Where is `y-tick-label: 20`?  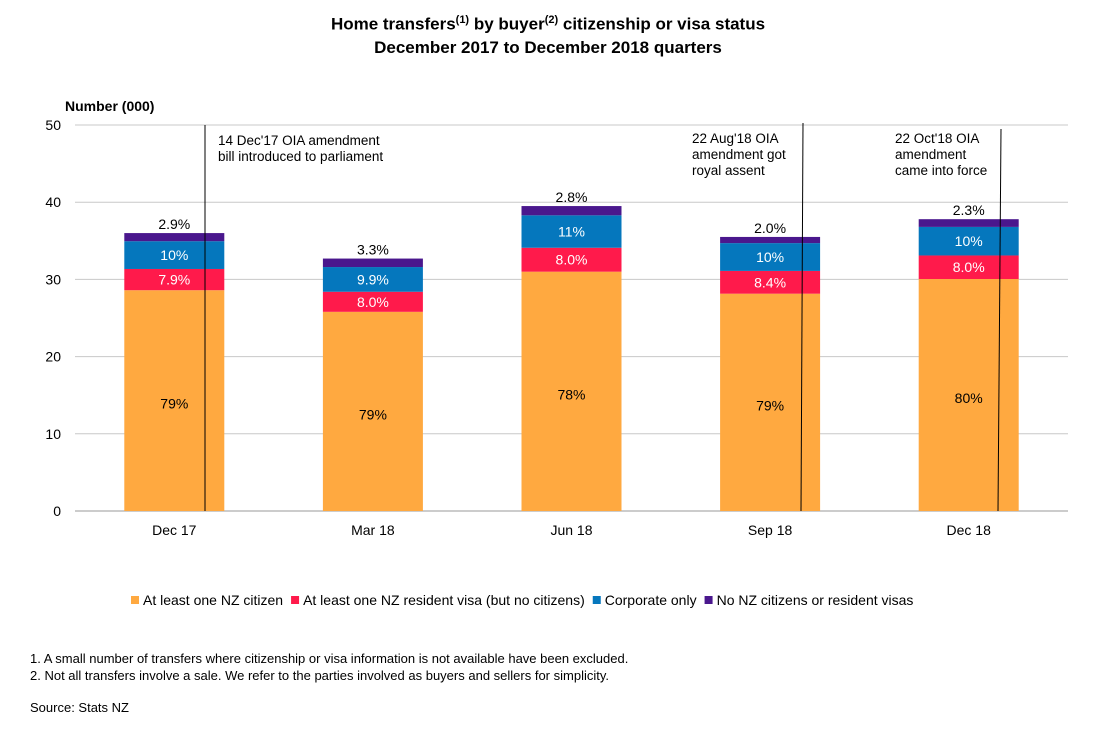
y-tick-label: 20 is located at coordinates (53, 357).